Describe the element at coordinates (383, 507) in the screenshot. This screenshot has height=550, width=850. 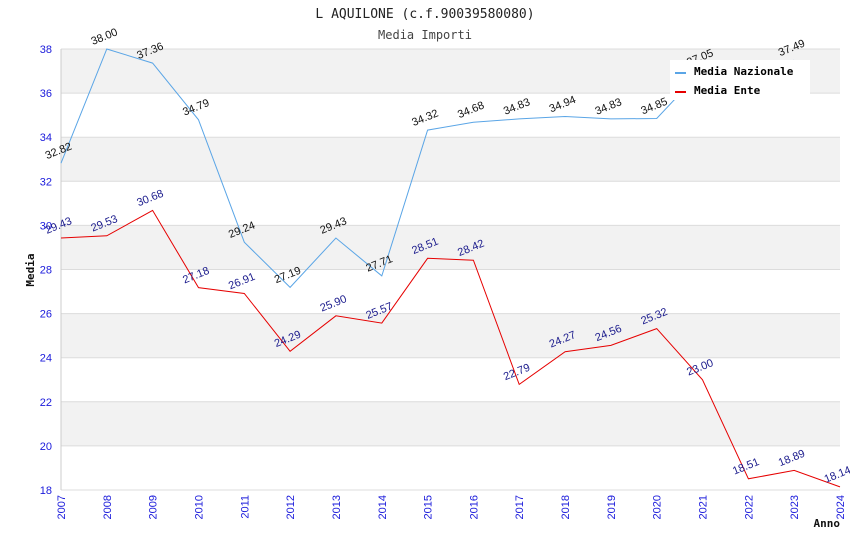
I see `x-tick-label: 2014` at that location.